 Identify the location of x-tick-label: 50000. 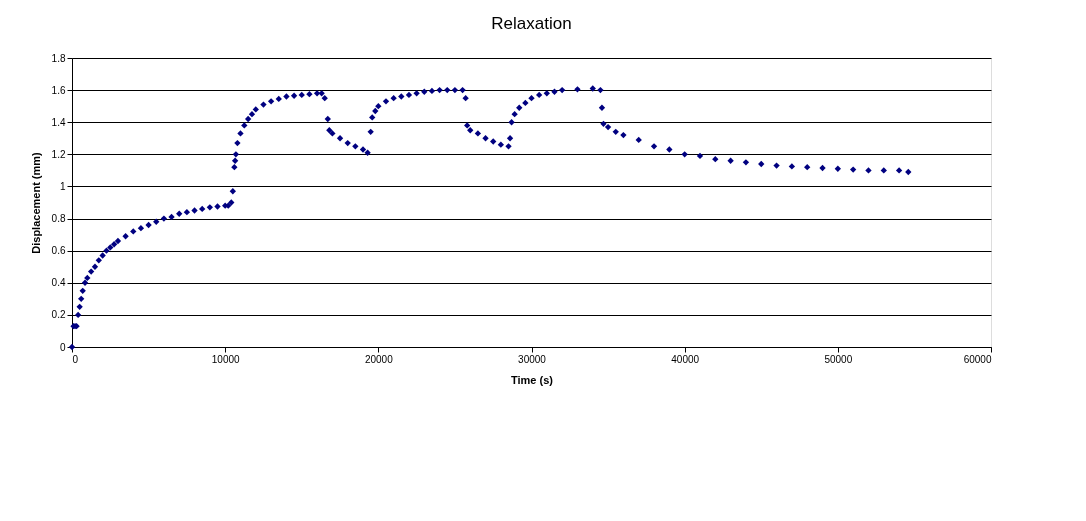
(838, 359).